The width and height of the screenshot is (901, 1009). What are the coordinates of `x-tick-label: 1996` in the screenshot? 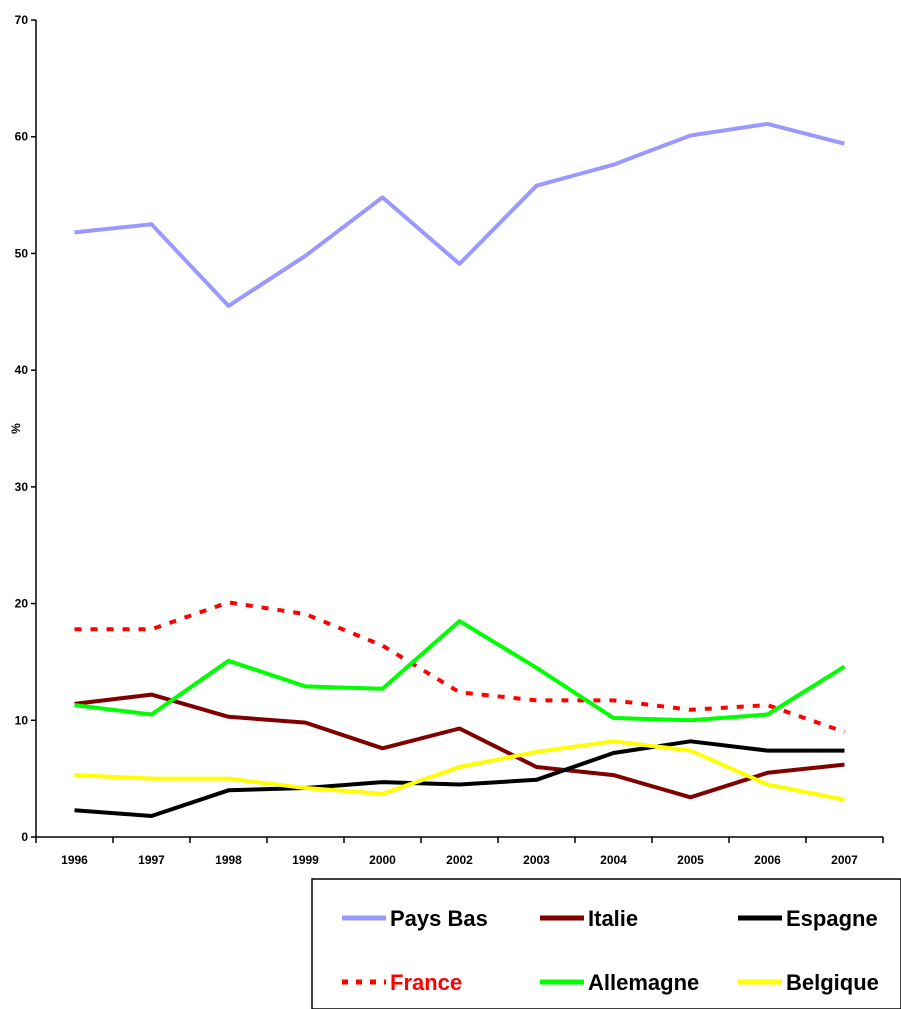 It's located at (74, 860).